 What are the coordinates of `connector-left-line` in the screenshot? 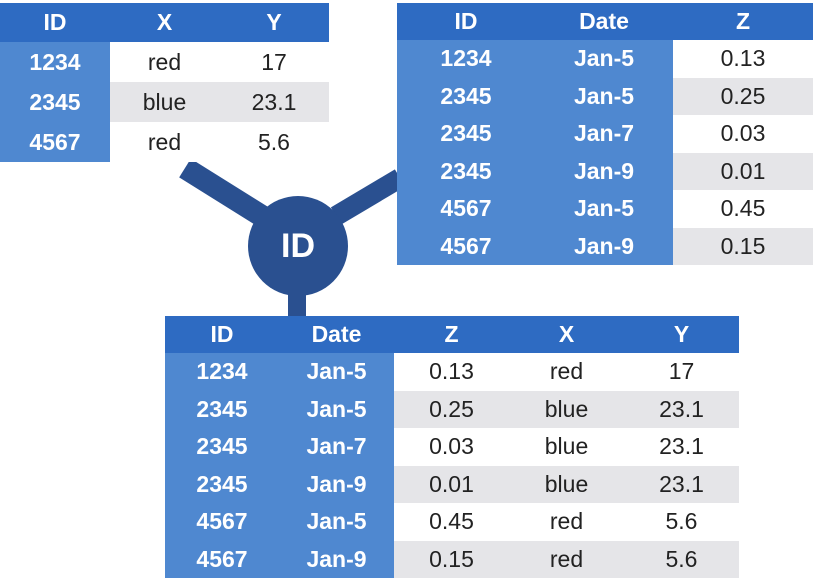 It's located at (225, 193).